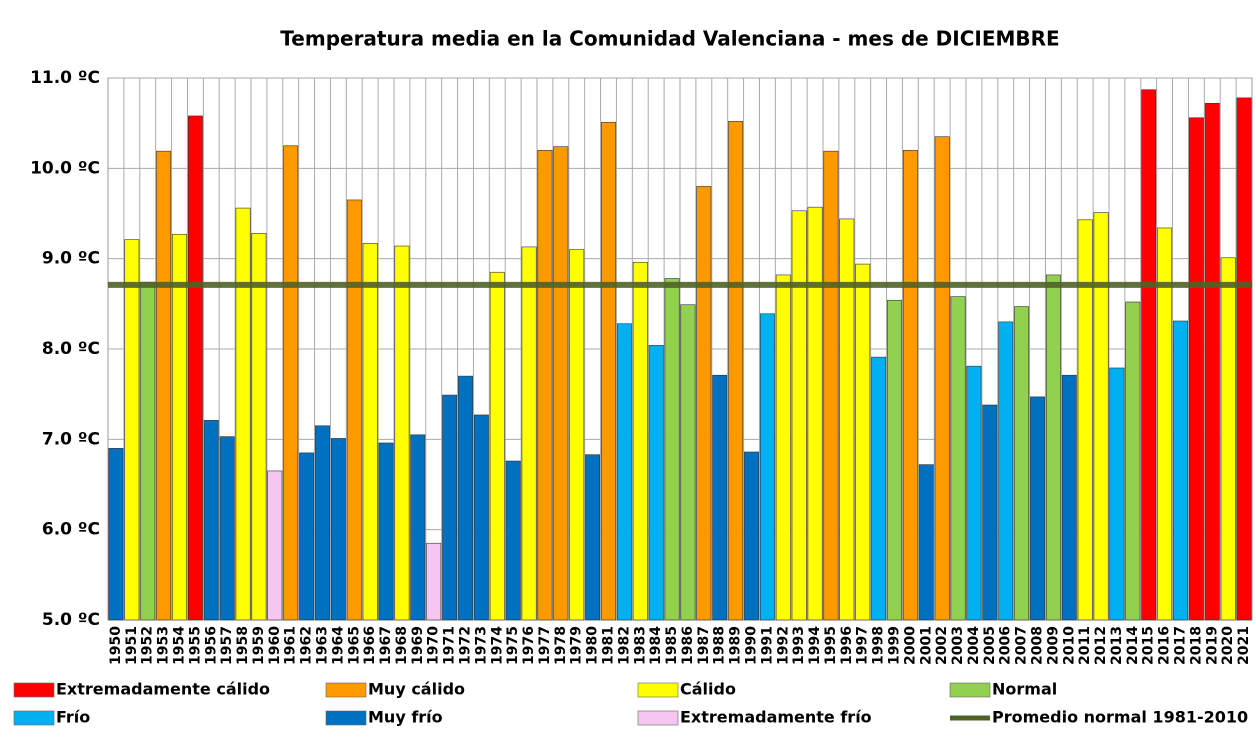 Image resolution: width=1256 pixels, height=746 pixels. What do you see at coordinates (405, 717) in the screenshot?
I see `legend-label: Muy frío` at bounding box center [405, 717].